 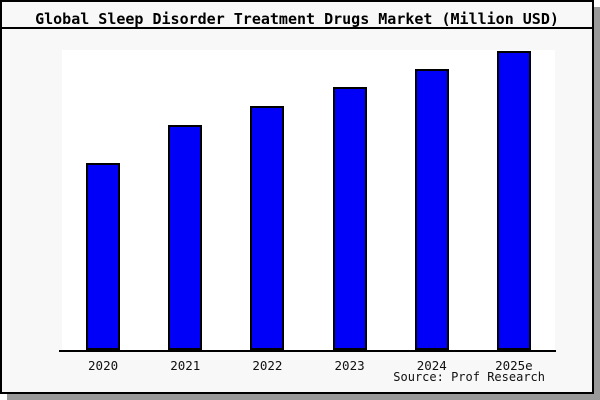 I want to click on x-axis-line, so click(x=307, y=351).